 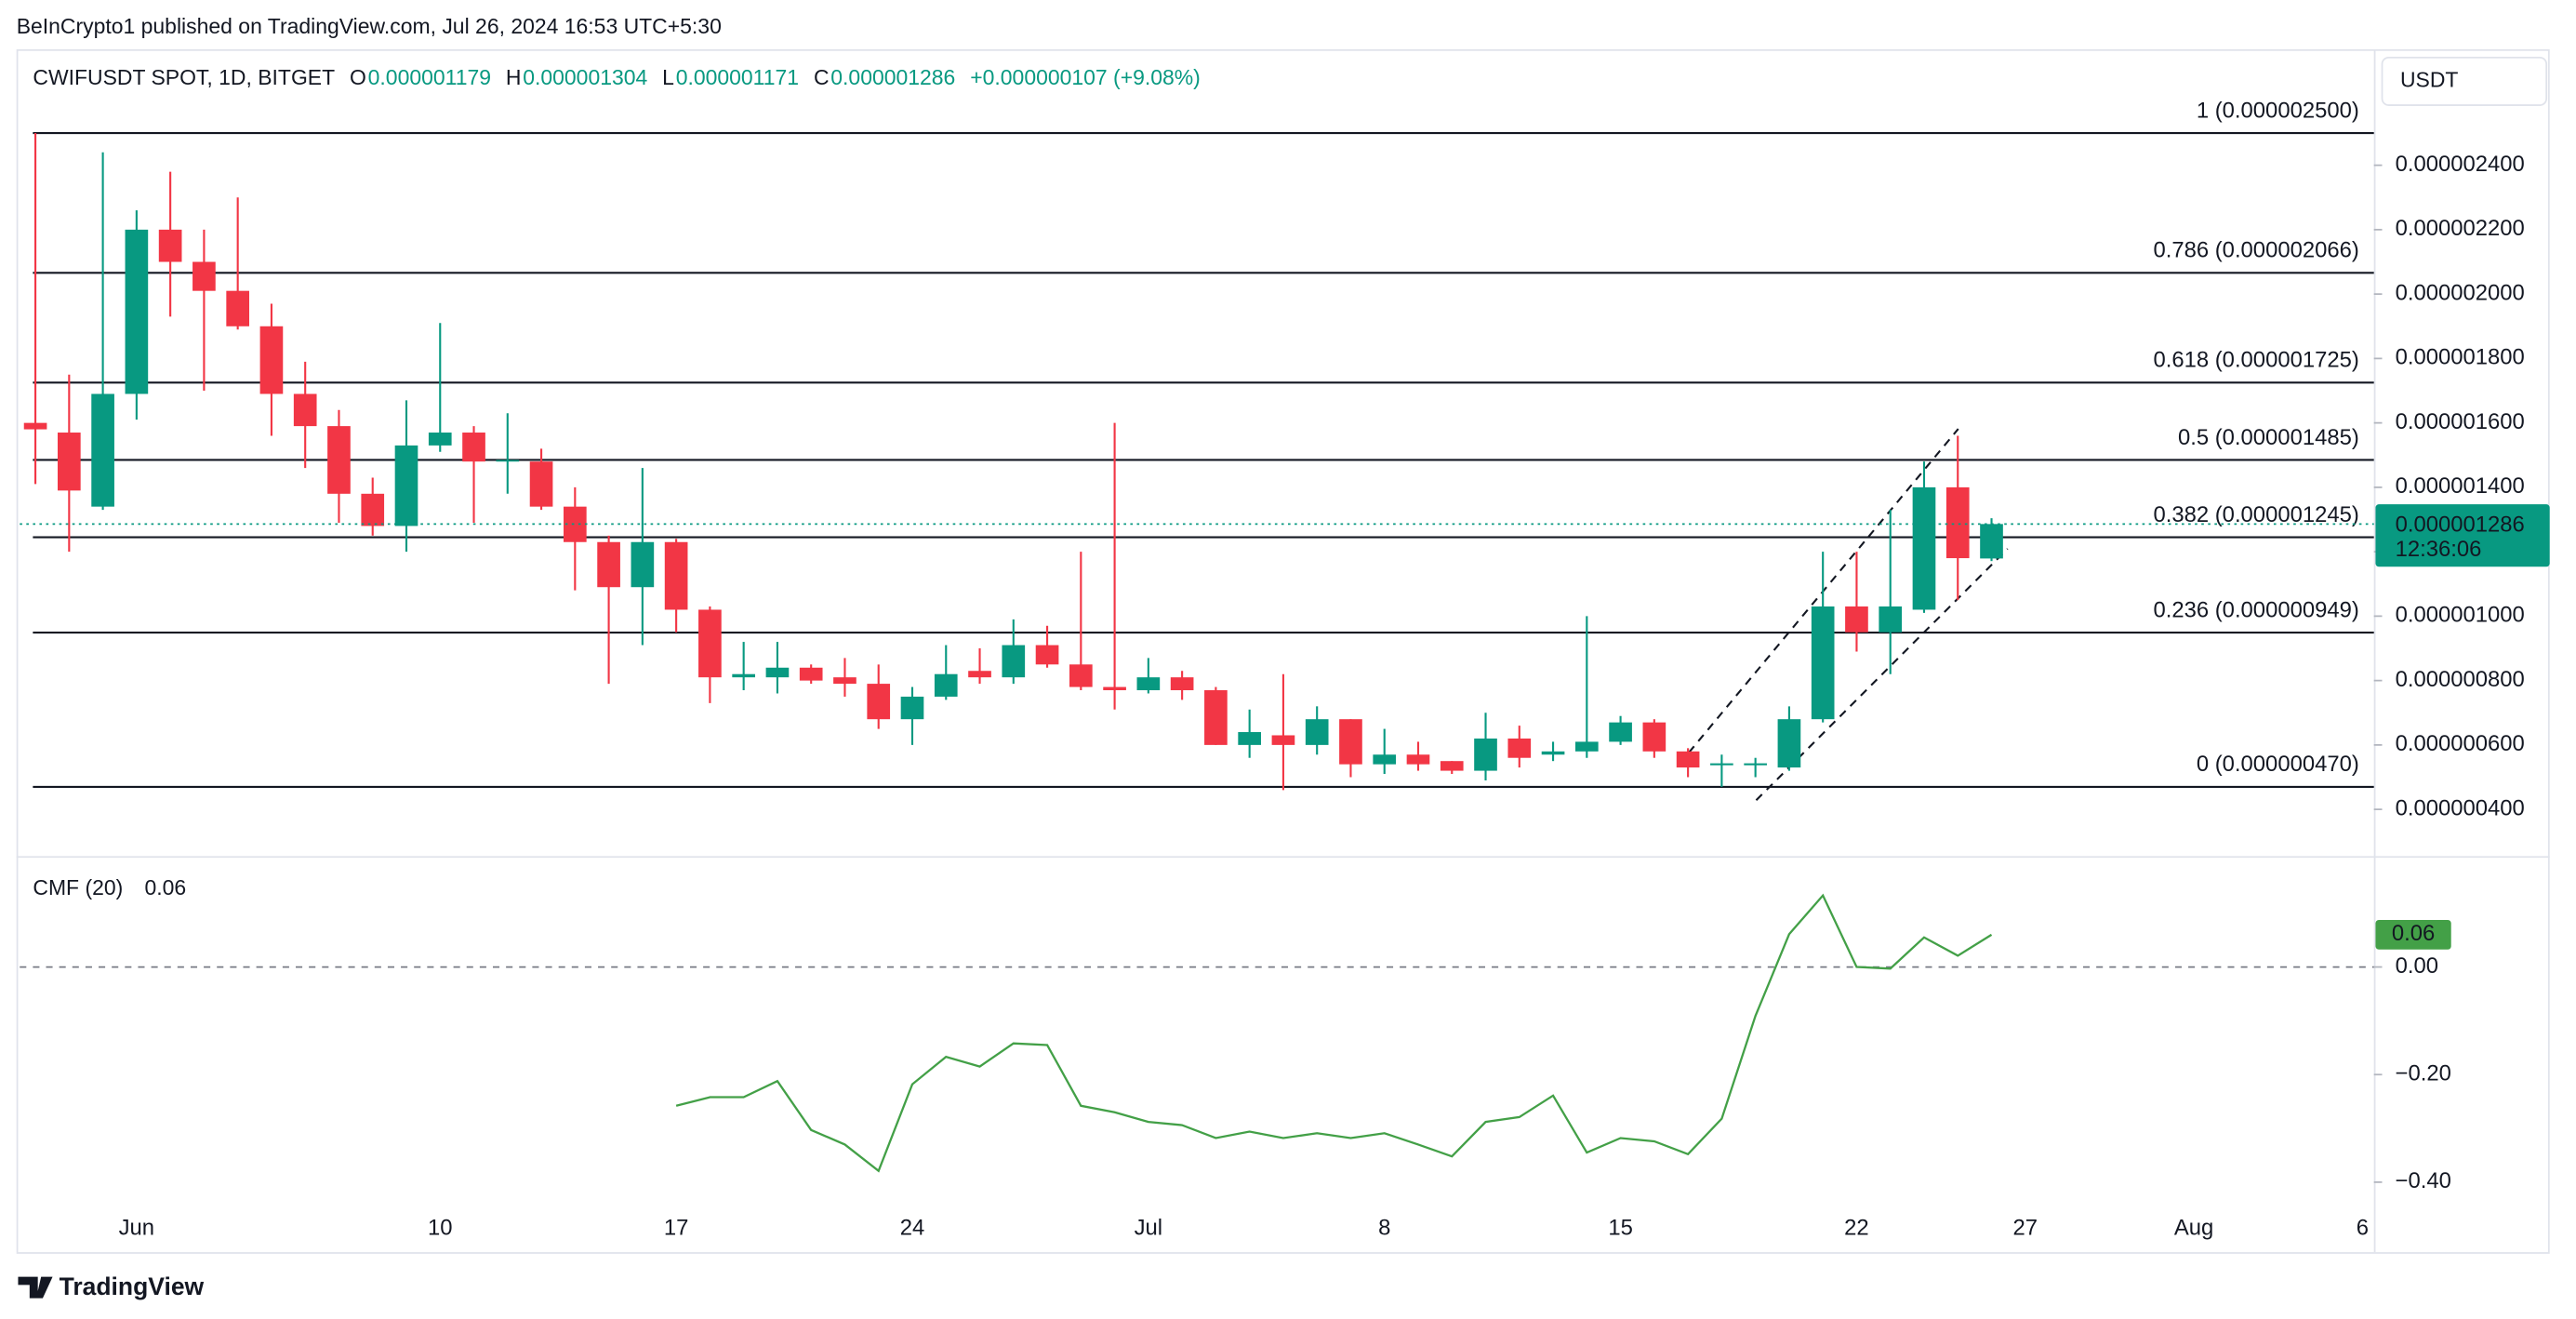 I want to click on fib-label: 0.618 (0.000001725), so click(x=2256, y=360).